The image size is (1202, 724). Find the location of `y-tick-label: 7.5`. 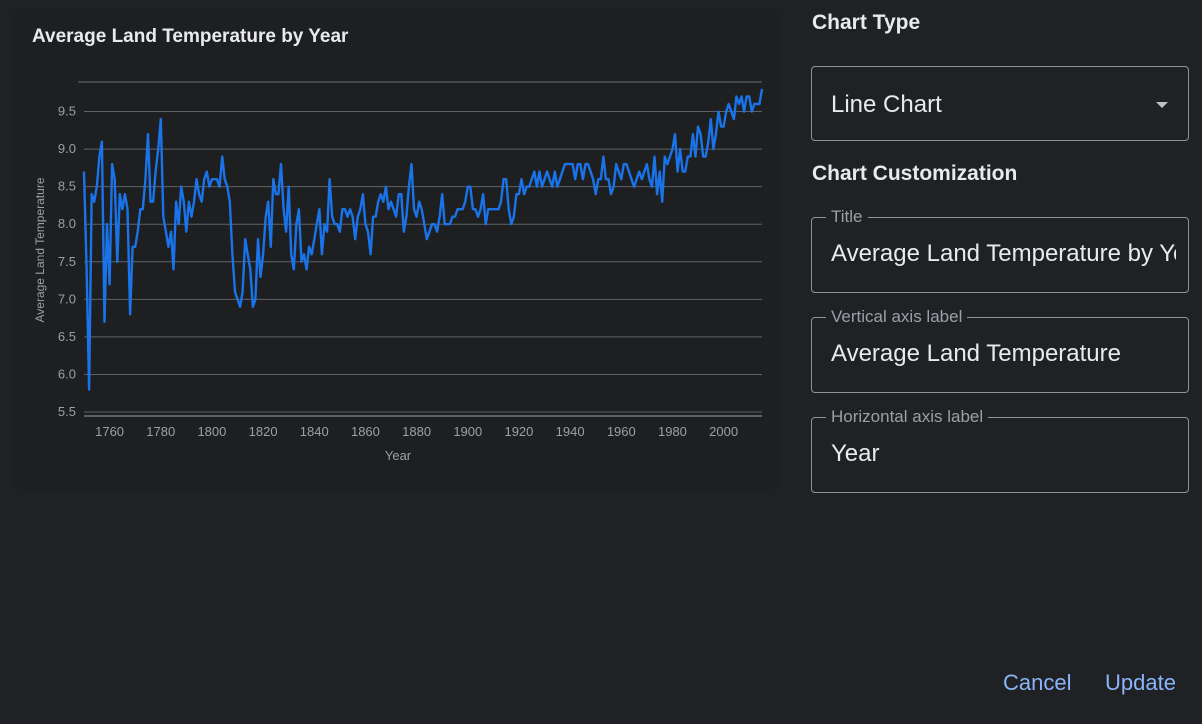

y-tick-label: 7.5 is located at coordinates (67, 261).